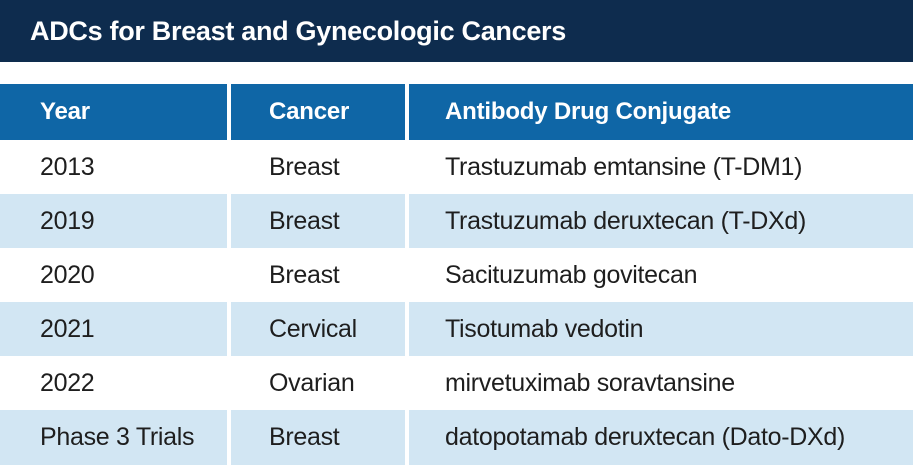  Describe the element at coordinates (113, 112) in the screenshot. I see `column-header-year: Year` at that location.